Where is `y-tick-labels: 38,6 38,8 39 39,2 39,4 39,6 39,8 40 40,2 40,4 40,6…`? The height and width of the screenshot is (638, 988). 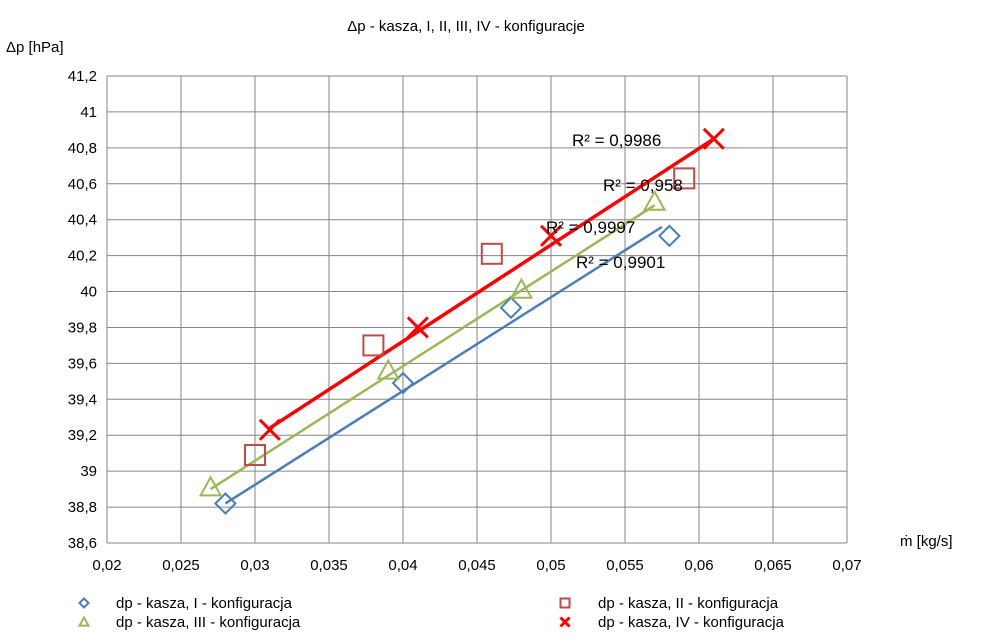
y-tick-labels: 38,6 38,8 39 39,2 39,4 39,6 39,8 40 40,2 40,4 40,6… is located at coordinates (82, 310).